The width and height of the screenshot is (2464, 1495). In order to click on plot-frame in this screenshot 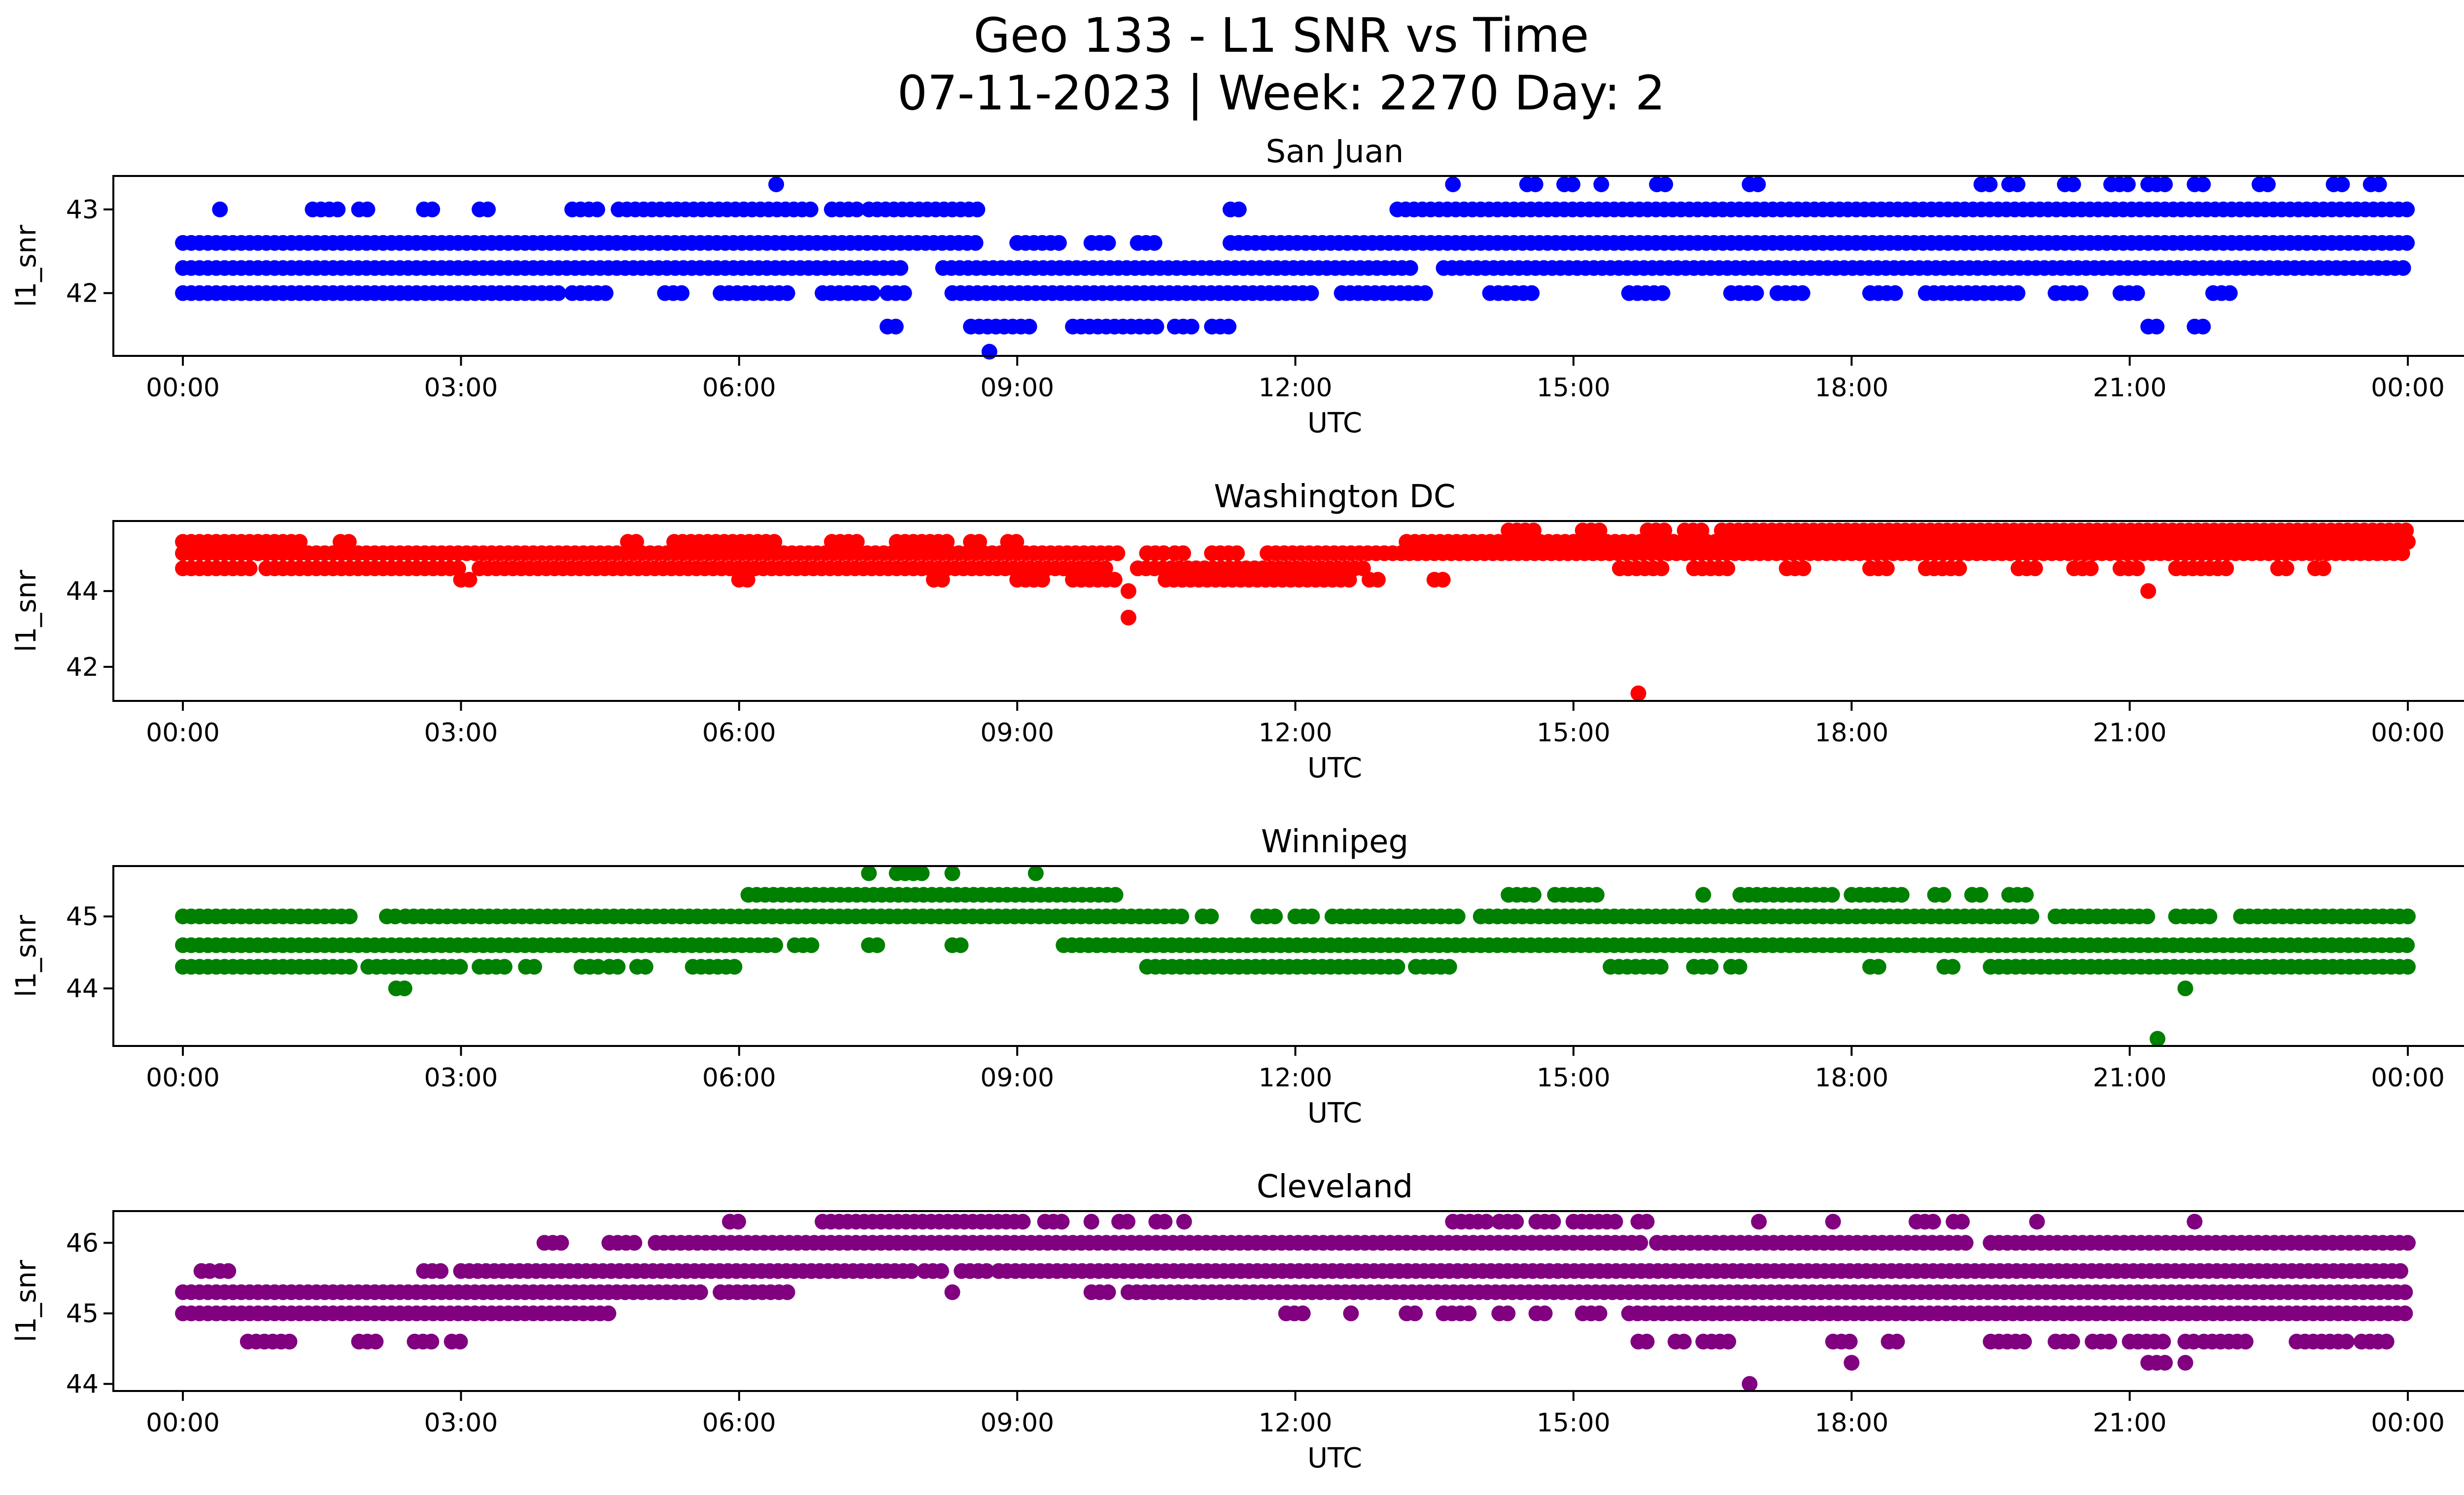, I will do `click(1288, 956)`.